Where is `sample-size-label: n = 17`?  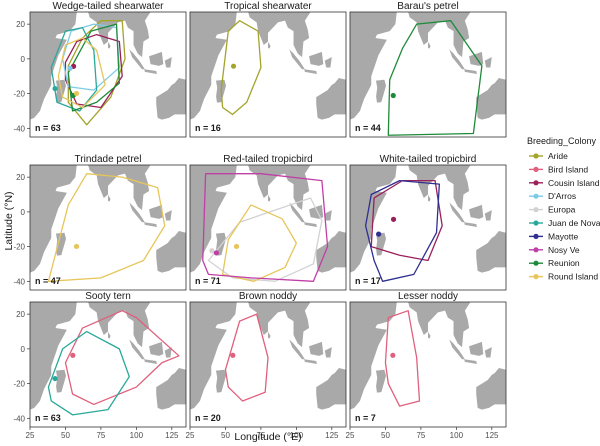 sample-size-label: n = 17 is located at coordinates (368, 281).